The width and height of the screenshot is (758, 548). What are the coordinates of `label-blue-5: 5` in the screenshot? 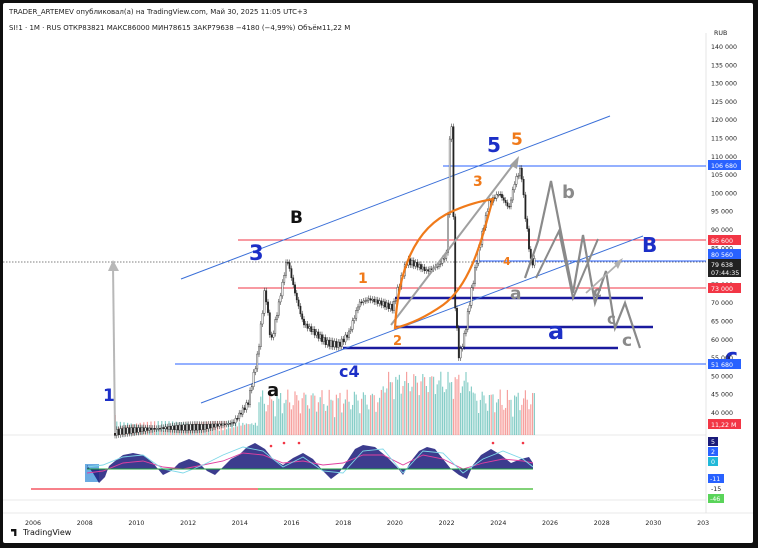 It's located at (494, 145).